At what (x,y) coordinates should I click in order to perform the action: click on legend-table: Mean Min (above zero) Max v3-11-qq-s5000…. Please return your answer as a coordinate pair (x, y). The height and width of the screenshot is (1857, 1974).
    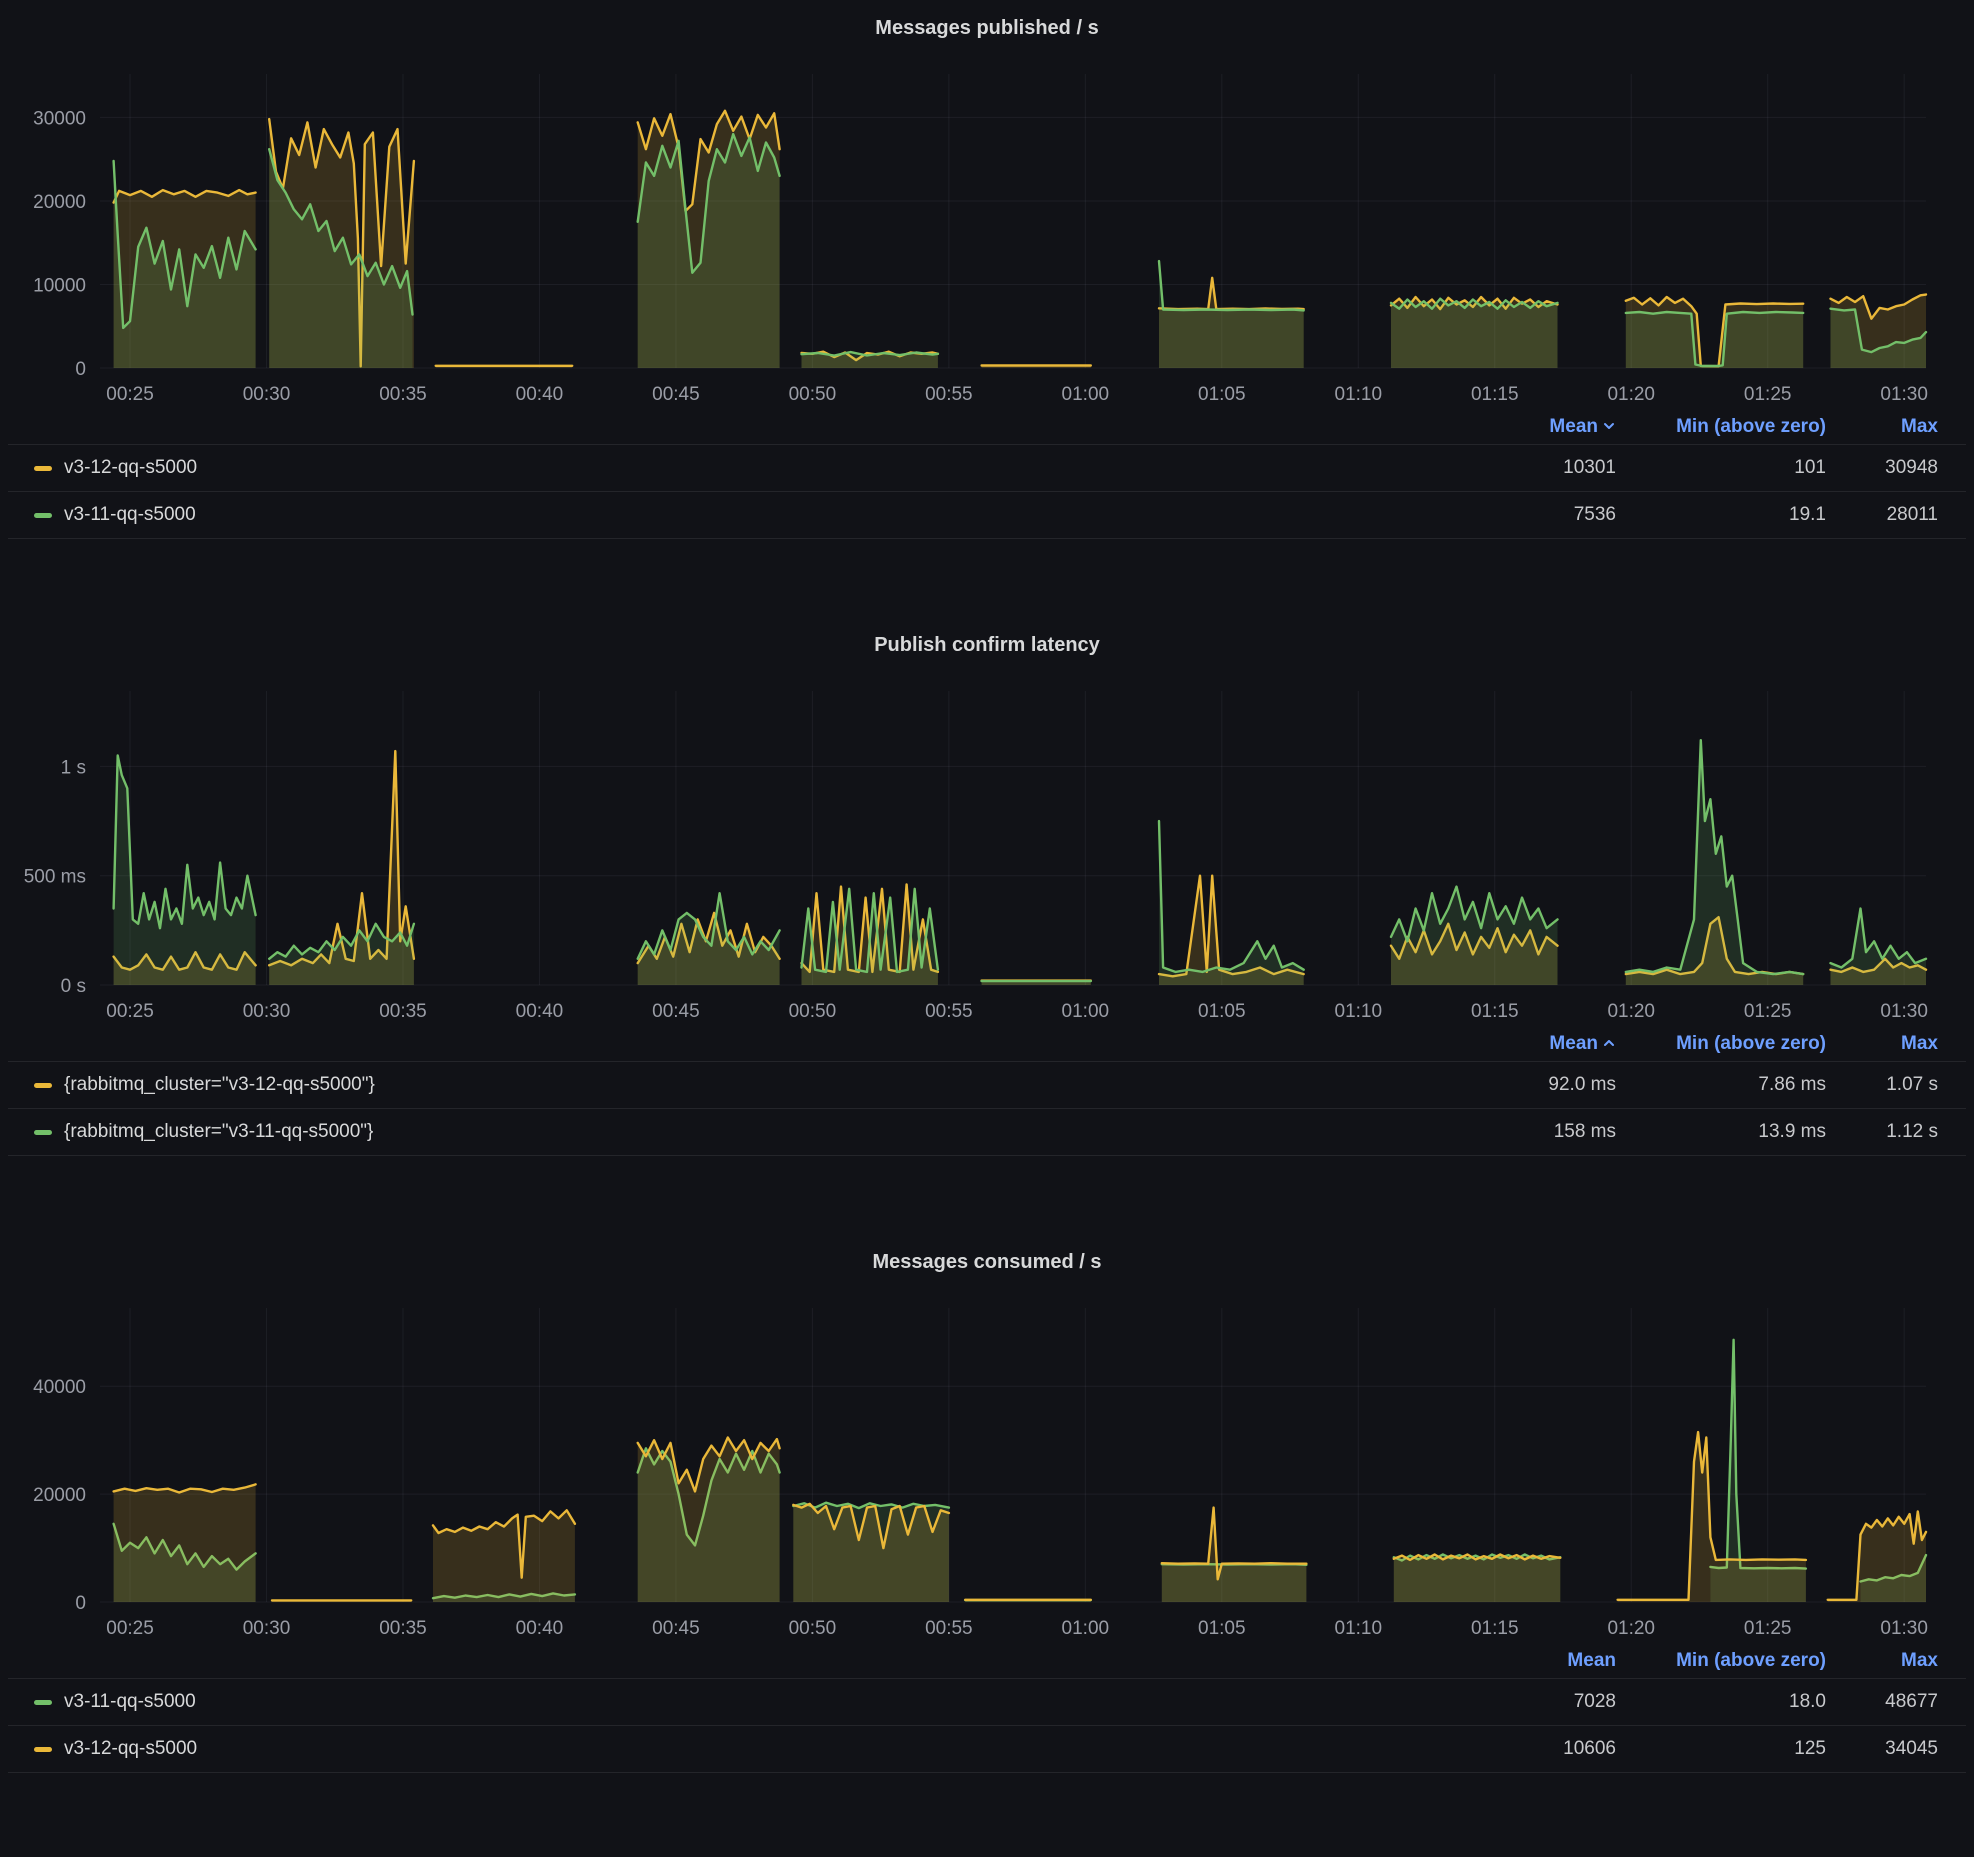
    Looking at the image, I should click on (987, 1708).